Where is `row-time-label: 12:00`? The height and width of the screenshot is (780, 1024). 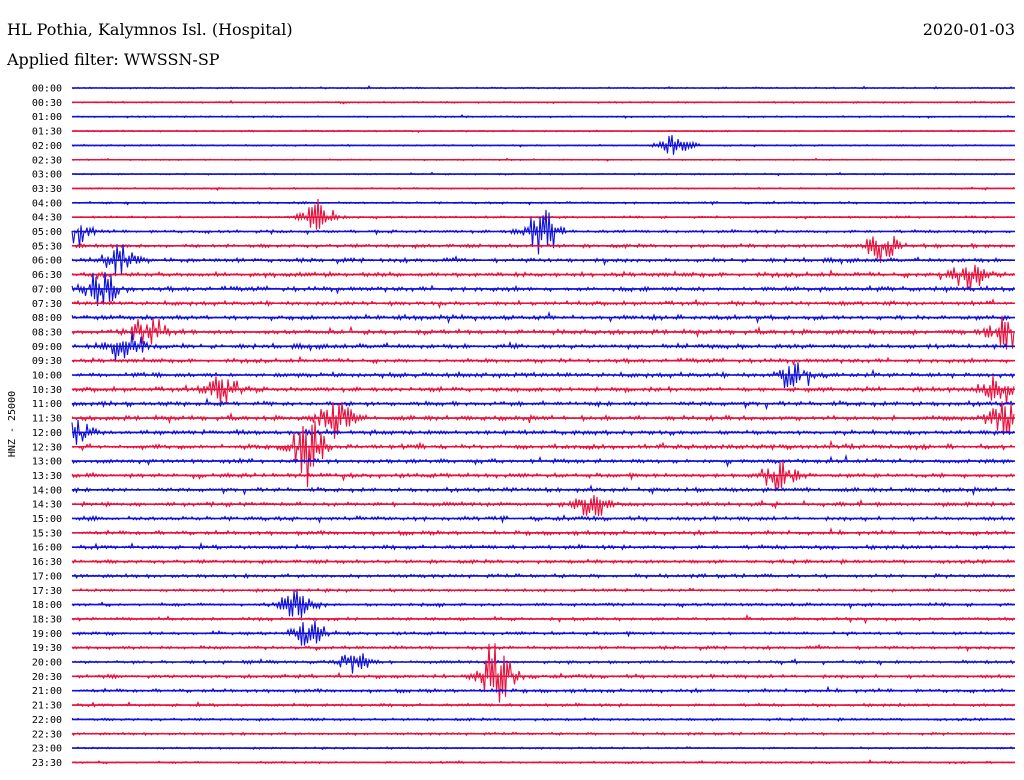 row-time-label: 12:00 is located at coordinates (47, 433).